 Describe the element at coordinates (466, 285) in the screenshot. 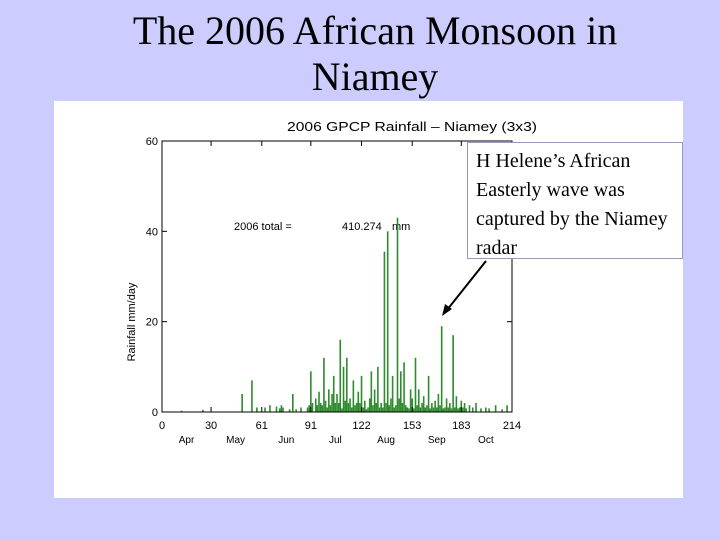

I see `callout-arrow-line` at that location.